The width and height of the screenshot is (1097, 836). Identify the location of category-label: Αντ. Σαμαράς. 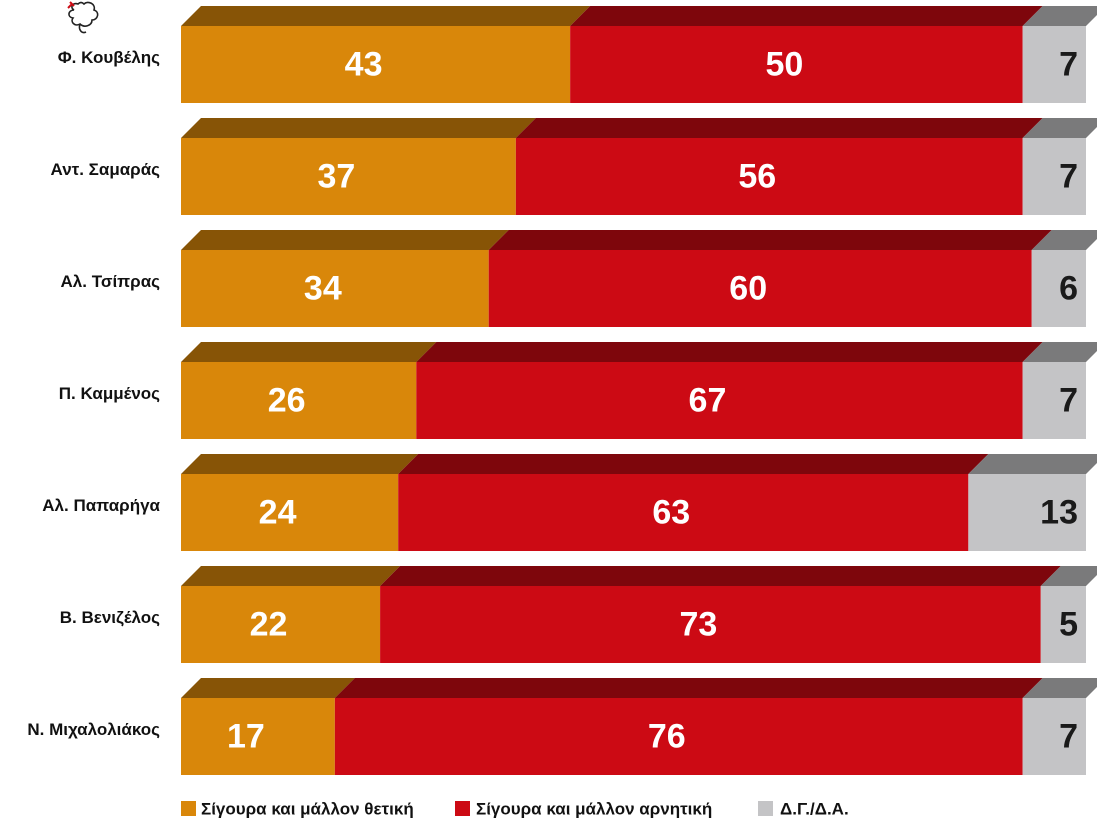
(106, 169).